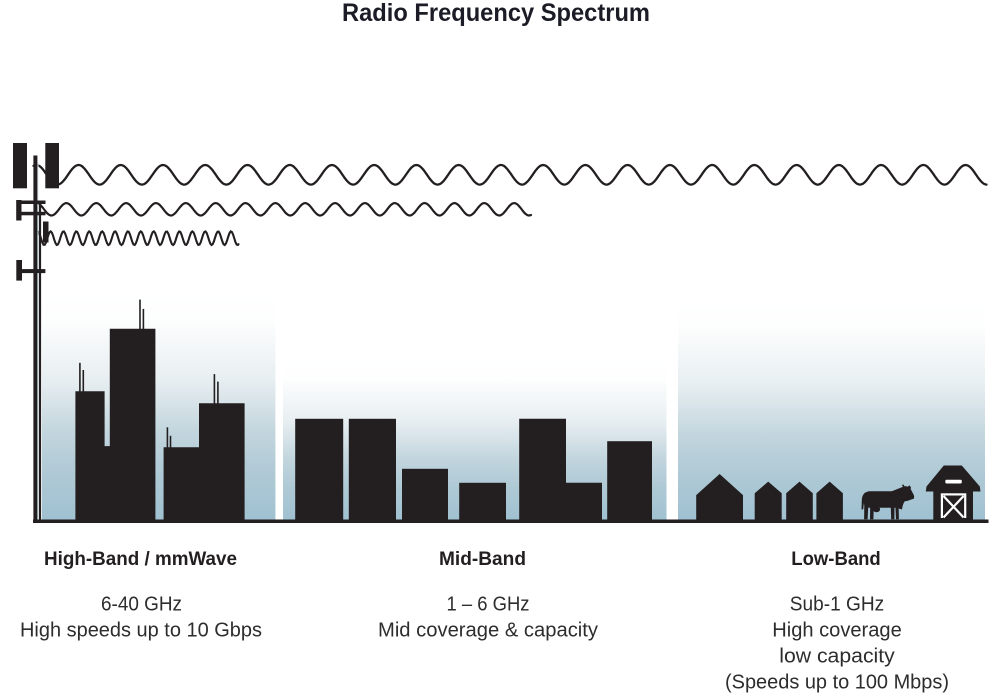 The width and height of the screenshot is (1000, 700). Describe the element at coordinates (488, 605) in the screenshot. I see `svg-text: 1 – 6 GHz` at that location.